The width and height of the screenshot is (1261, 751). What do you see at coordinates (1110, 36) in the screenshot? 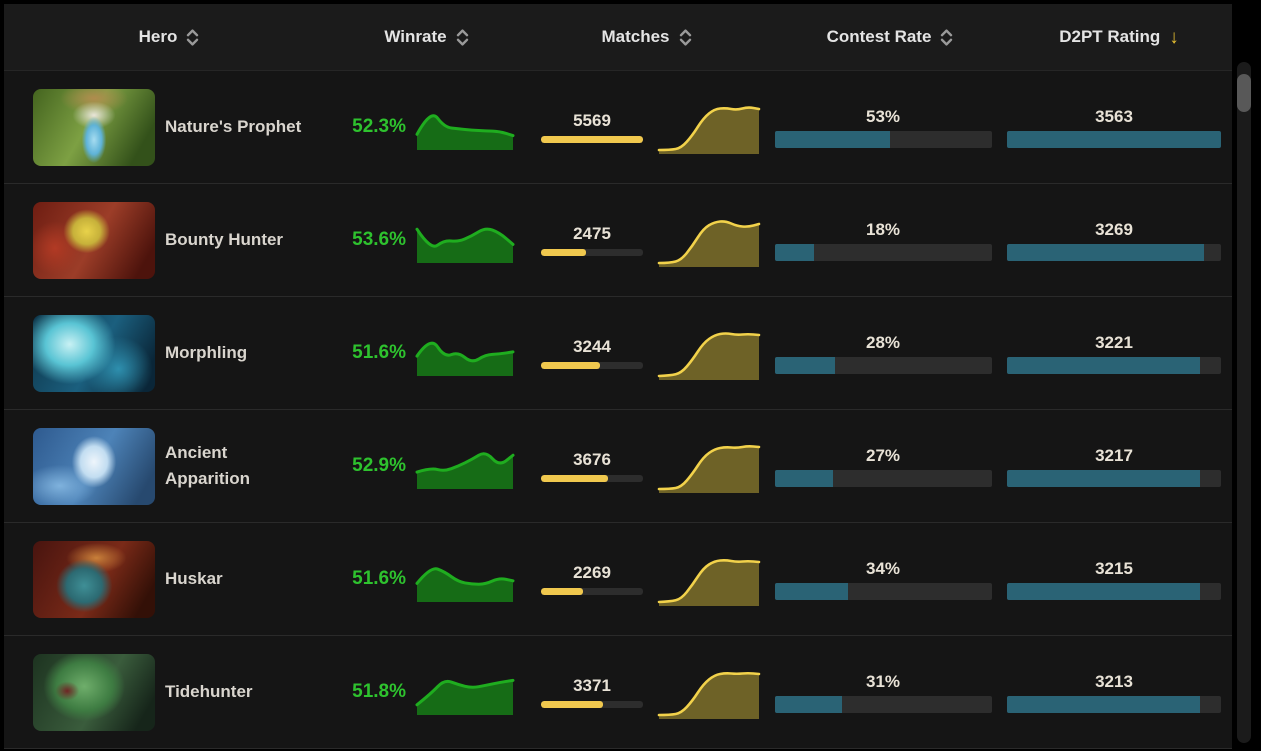
I see `column-label-d2pt-rating: D2PT Rating` at bounding box center [1110, 36].